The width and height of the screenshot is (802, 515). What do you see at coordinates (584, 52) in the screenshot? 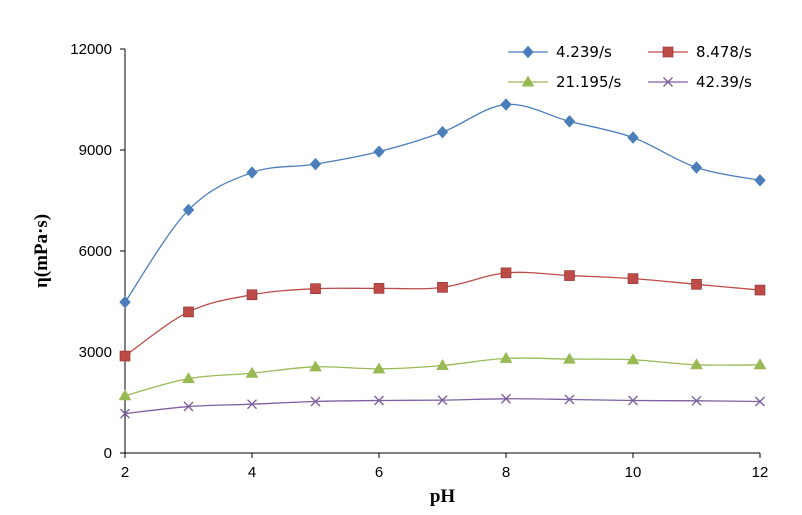
I see `legend-label: 4.239/s` at bounding box center [584, 52].